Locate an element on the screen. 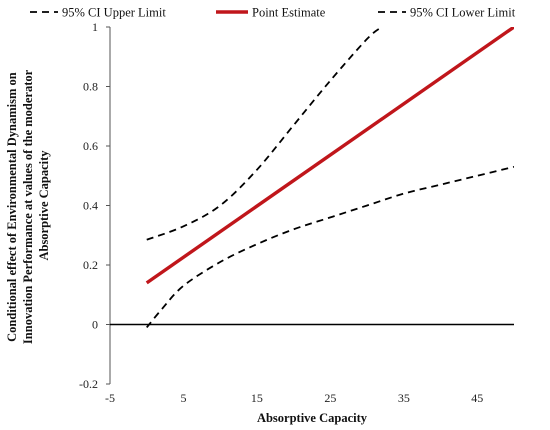  y-tick-label: 0.2 is located at coordinates (90, 265).